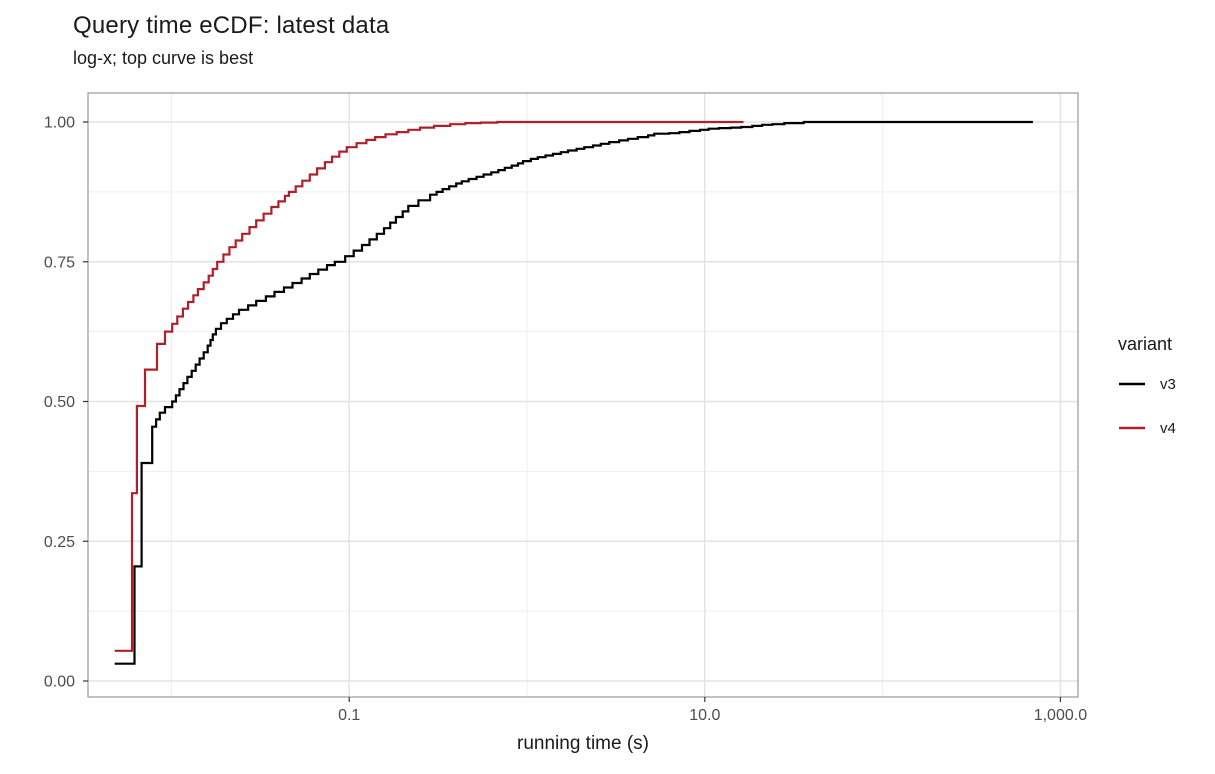 The image size is (1215, 774). What do you see at coordinates (163, 58) in the screenshot?
I see `chart-subtitle: log-x; top curve is best` at bounding box center [163, 58].